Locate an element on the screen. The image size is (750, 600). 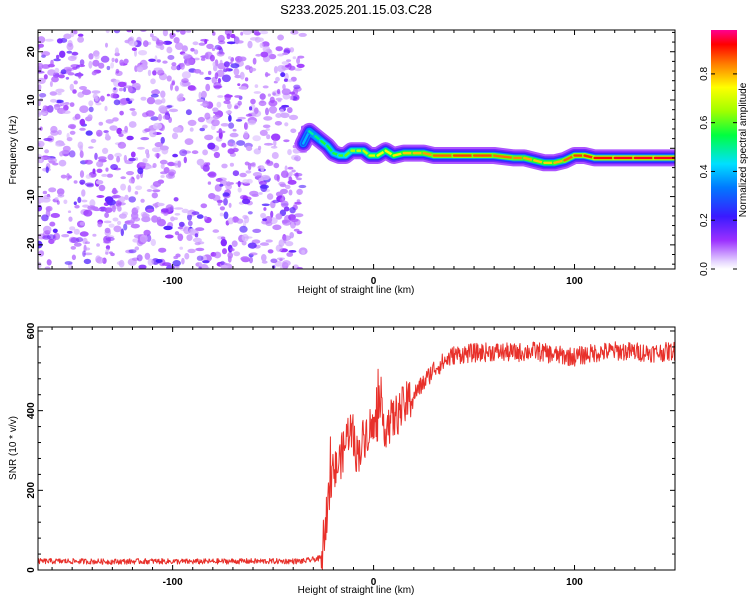
snr-y-label: SNR (10 * v/v) is located at coordinates (13, 448).